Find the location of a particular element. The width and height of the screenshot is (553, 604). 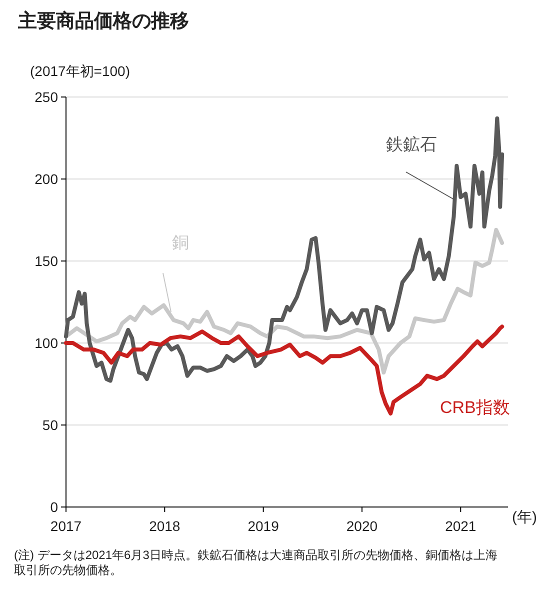

xlabel: (年) is located at coordinates (524, 517).